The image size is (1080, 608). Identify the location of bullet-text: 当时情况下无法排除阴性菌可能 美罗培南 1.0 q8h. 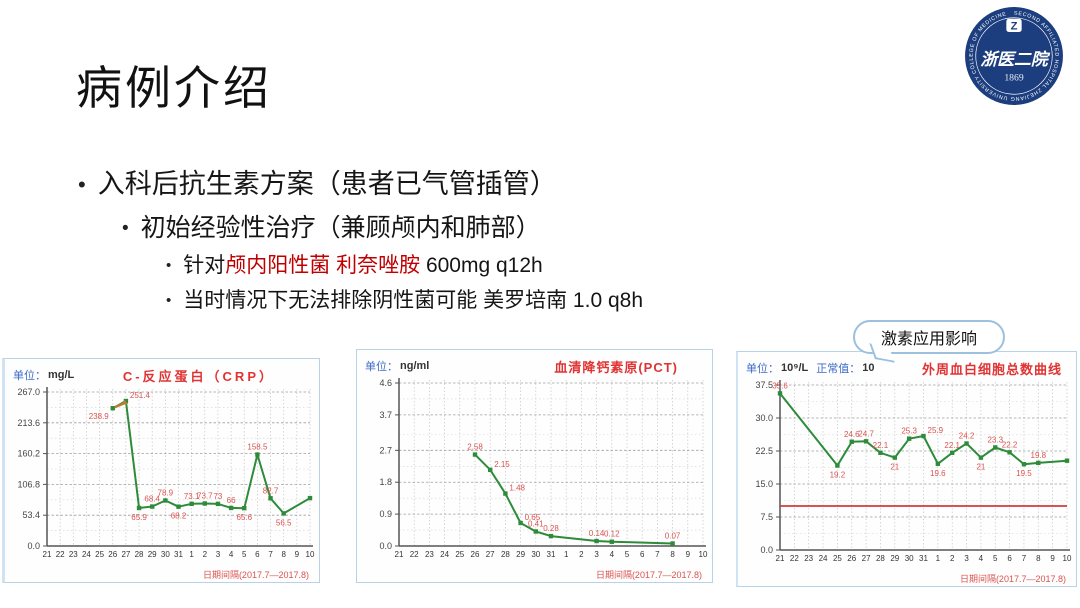
(413, 301).